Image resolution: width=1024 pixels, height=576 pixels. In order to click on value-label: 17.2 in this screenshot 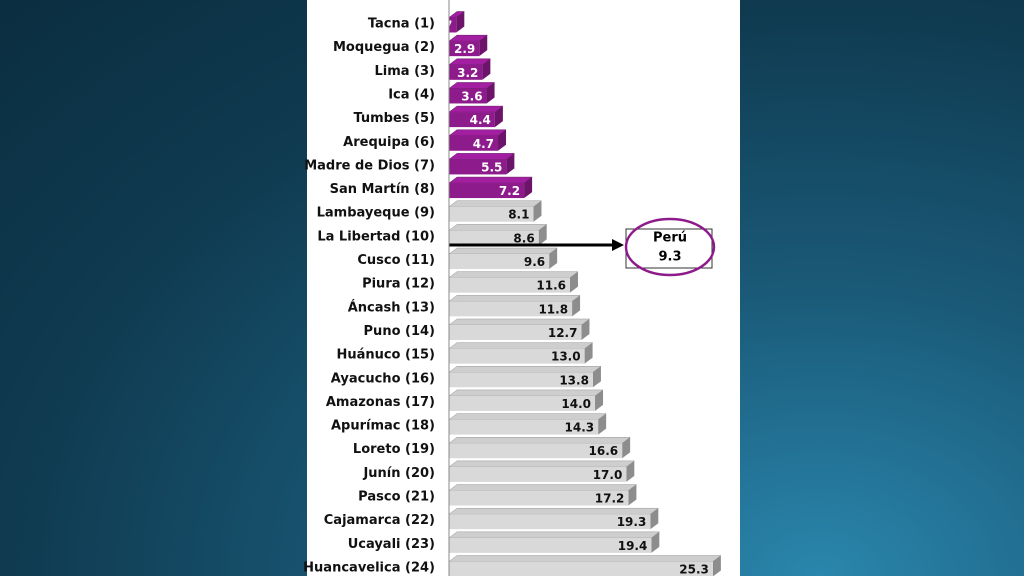, I will do `click(610, 499)`.